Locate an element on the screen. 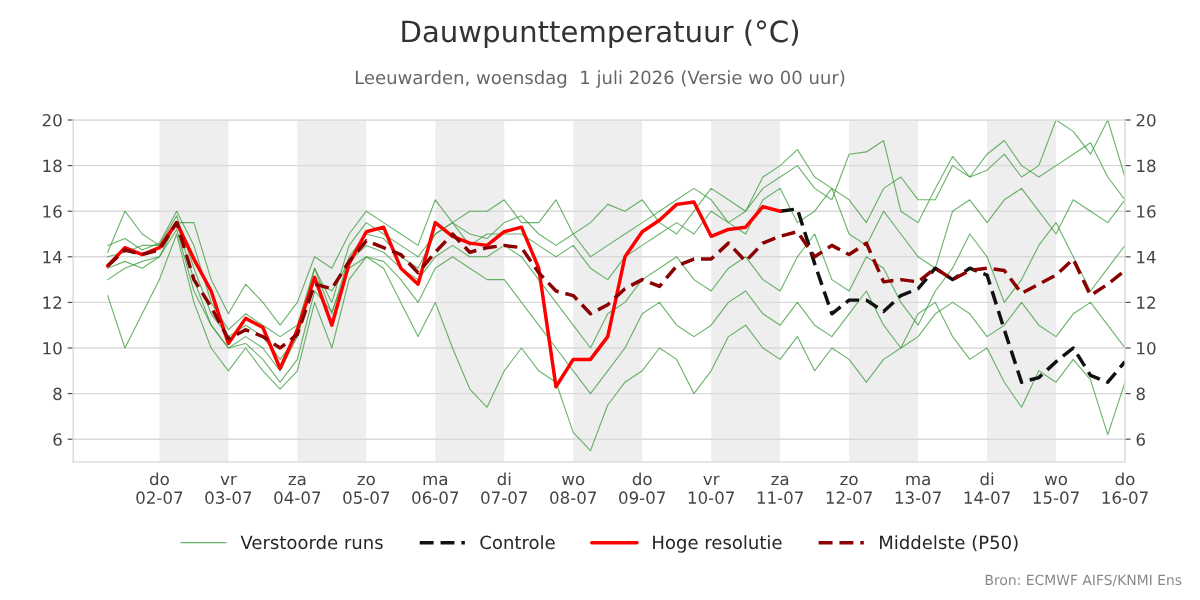 This screenshot has width=1200, height=600. x-tick-label: do 16-07 is located at coordinates (1125, 488).